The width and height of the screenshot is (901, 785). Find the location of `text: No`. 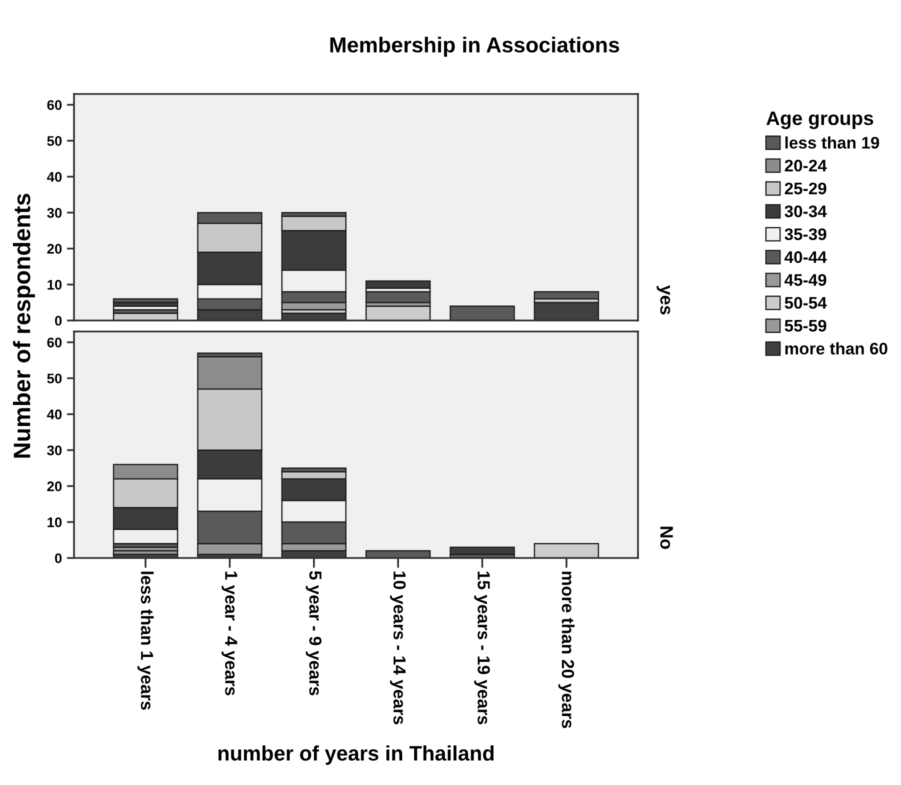

text: No is located at coordinates (666, 537).